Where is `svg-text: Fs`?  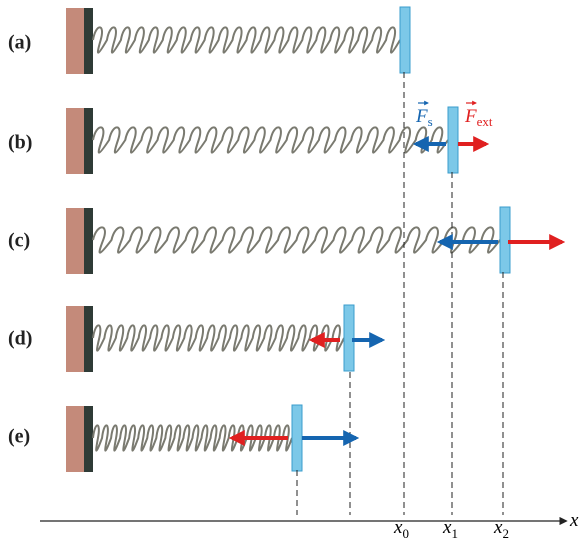 svg-text: Fs is located at coordinates (424, 117).